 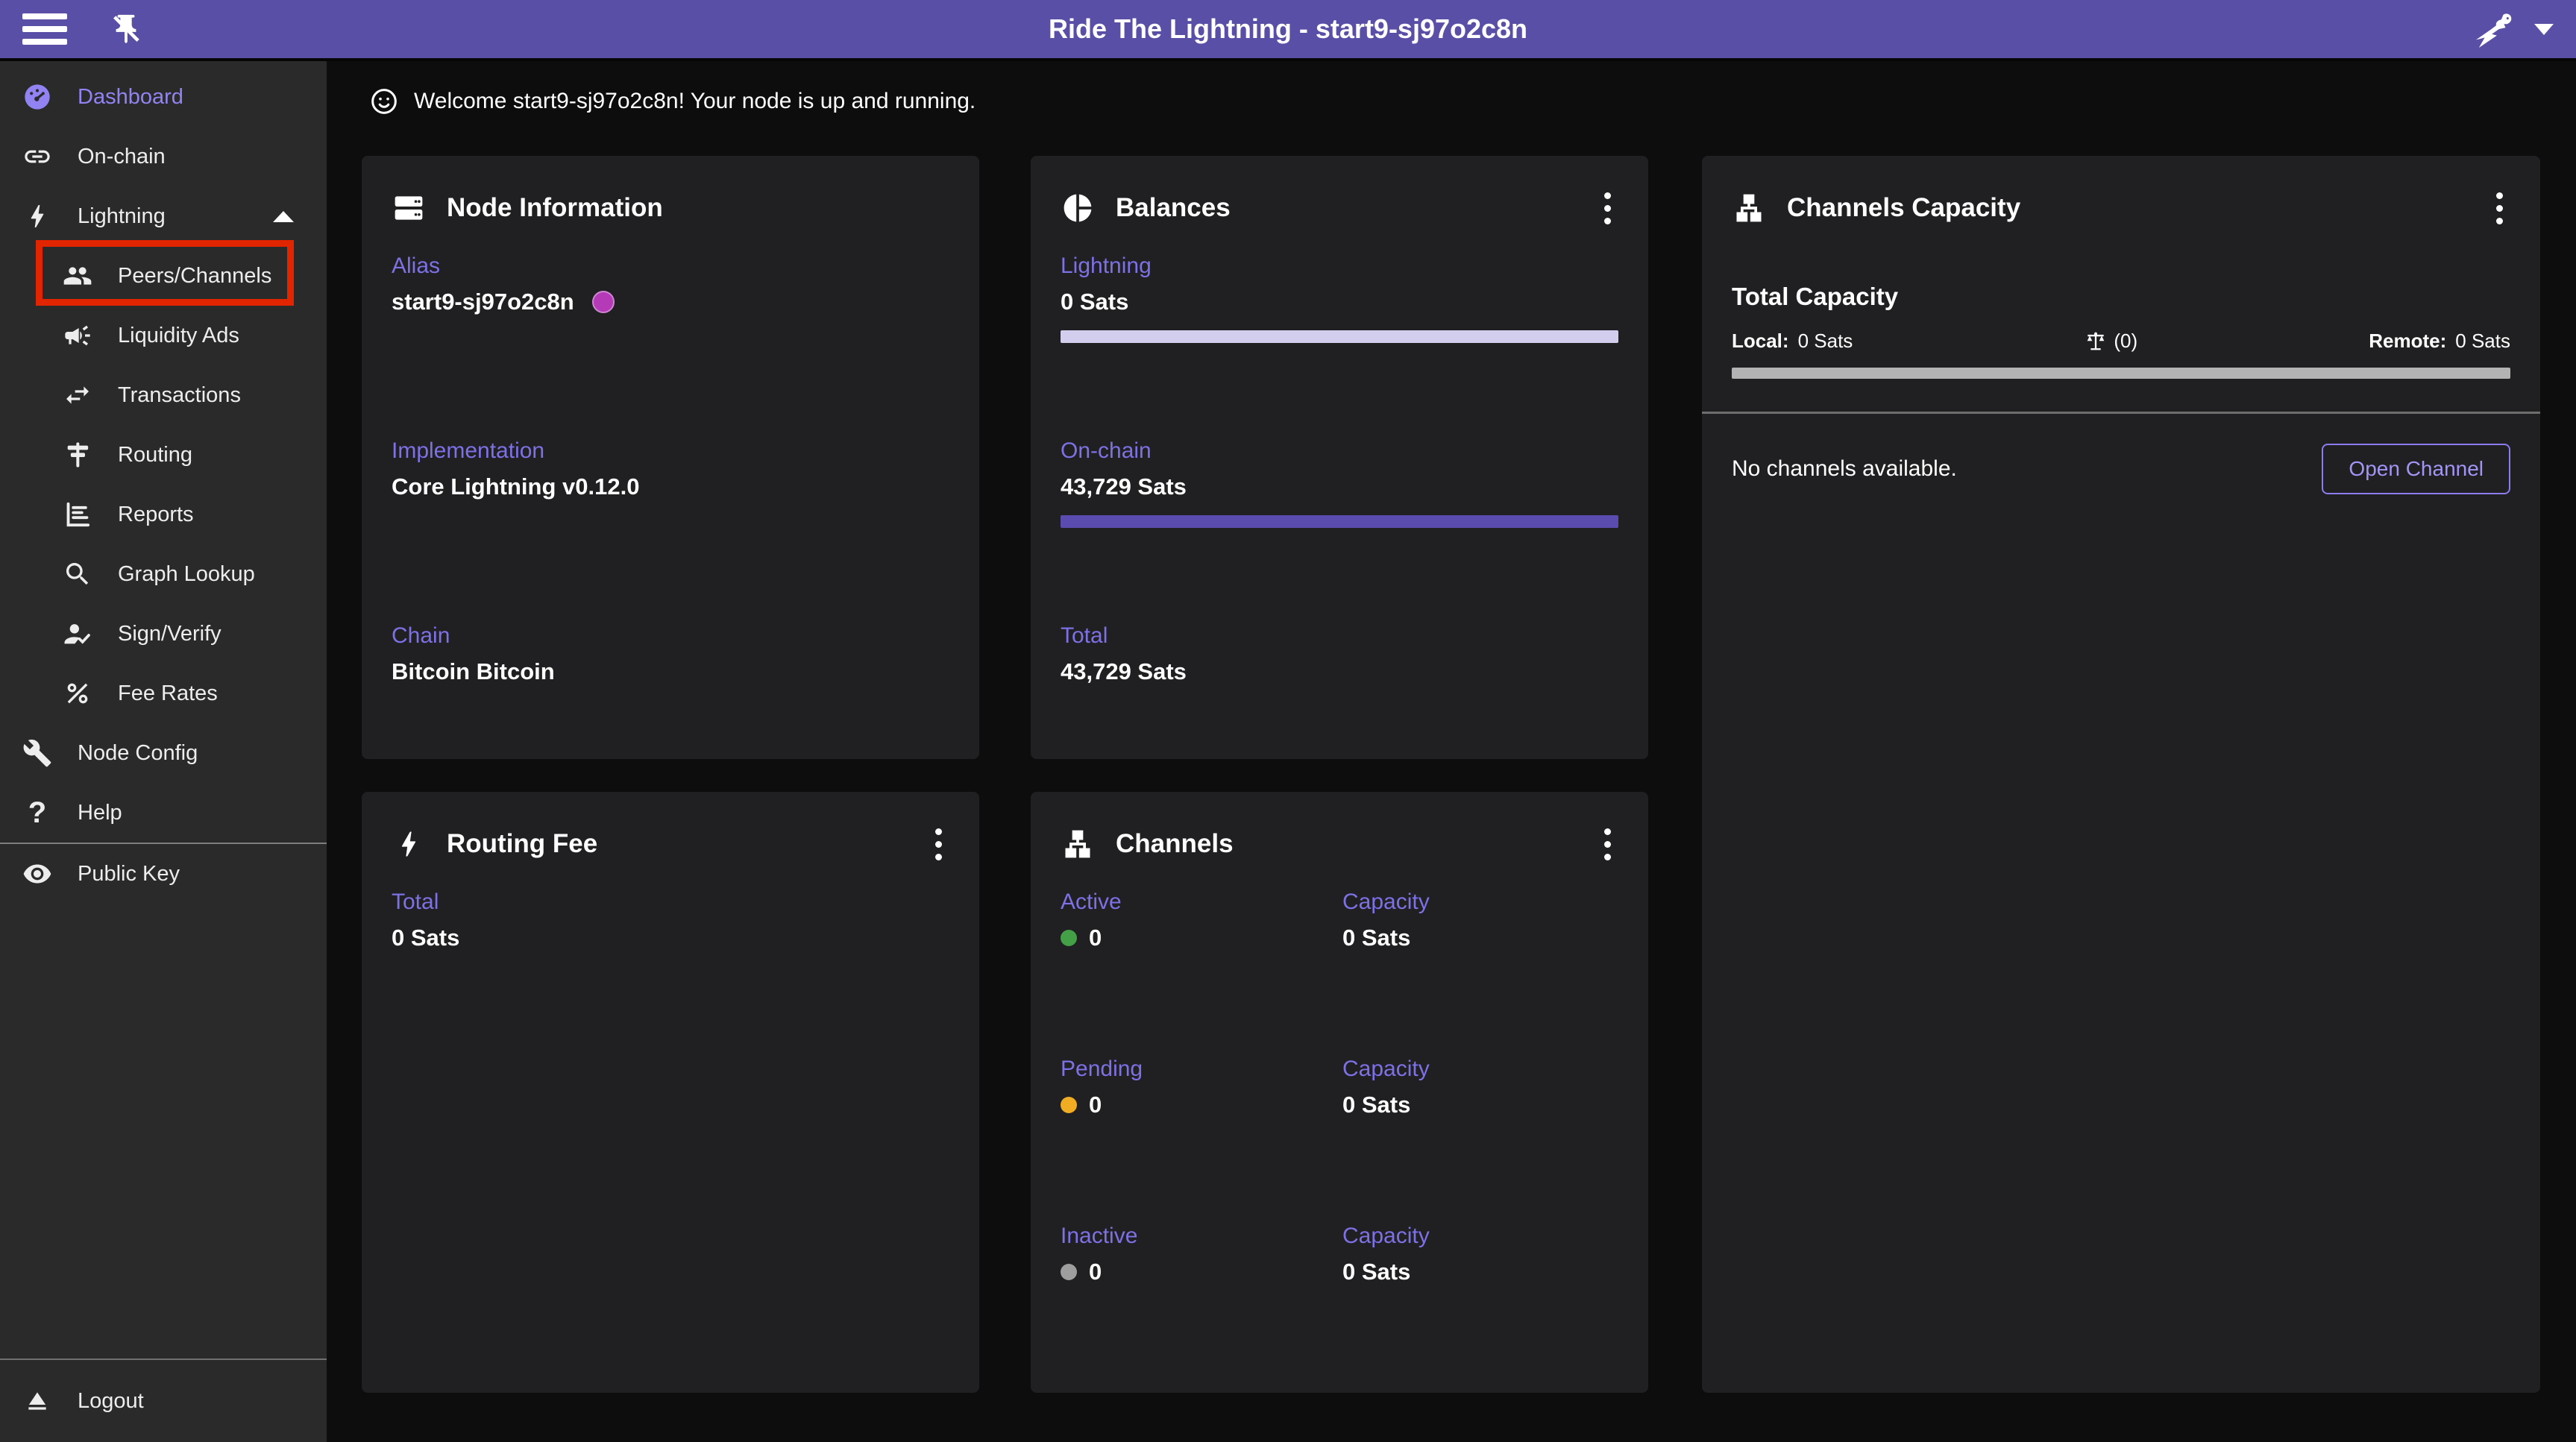 I want to click on card-title: Channels, so click(x=1175, y=843).